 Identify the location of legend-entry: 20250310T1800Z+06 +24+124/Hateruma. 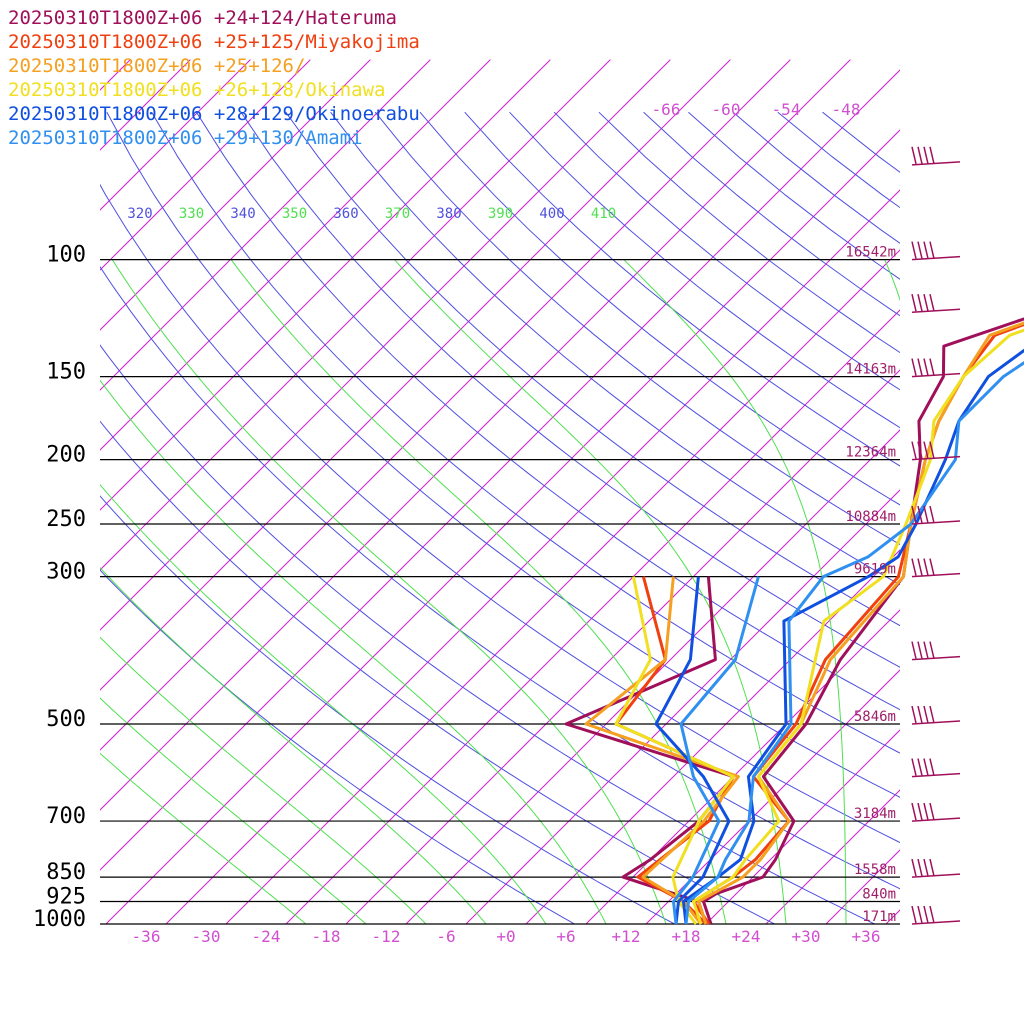
(202, 18).